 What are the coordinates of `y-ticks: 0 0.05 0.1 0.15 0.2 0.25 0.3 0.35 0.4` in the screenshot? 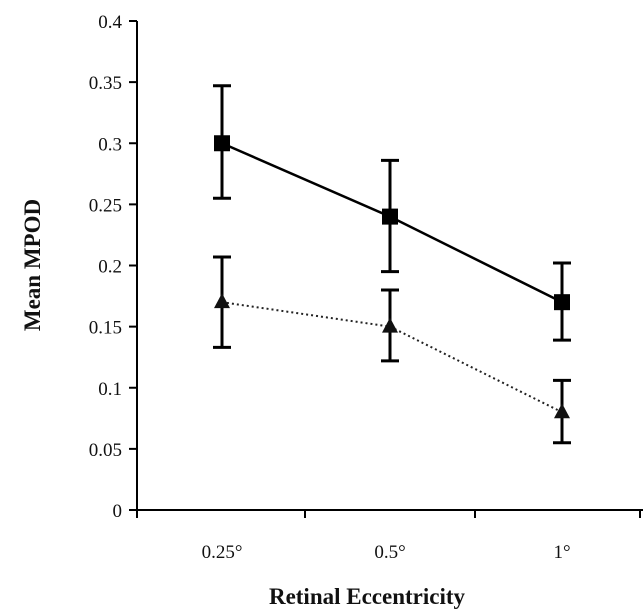 It's located at (113, 267).